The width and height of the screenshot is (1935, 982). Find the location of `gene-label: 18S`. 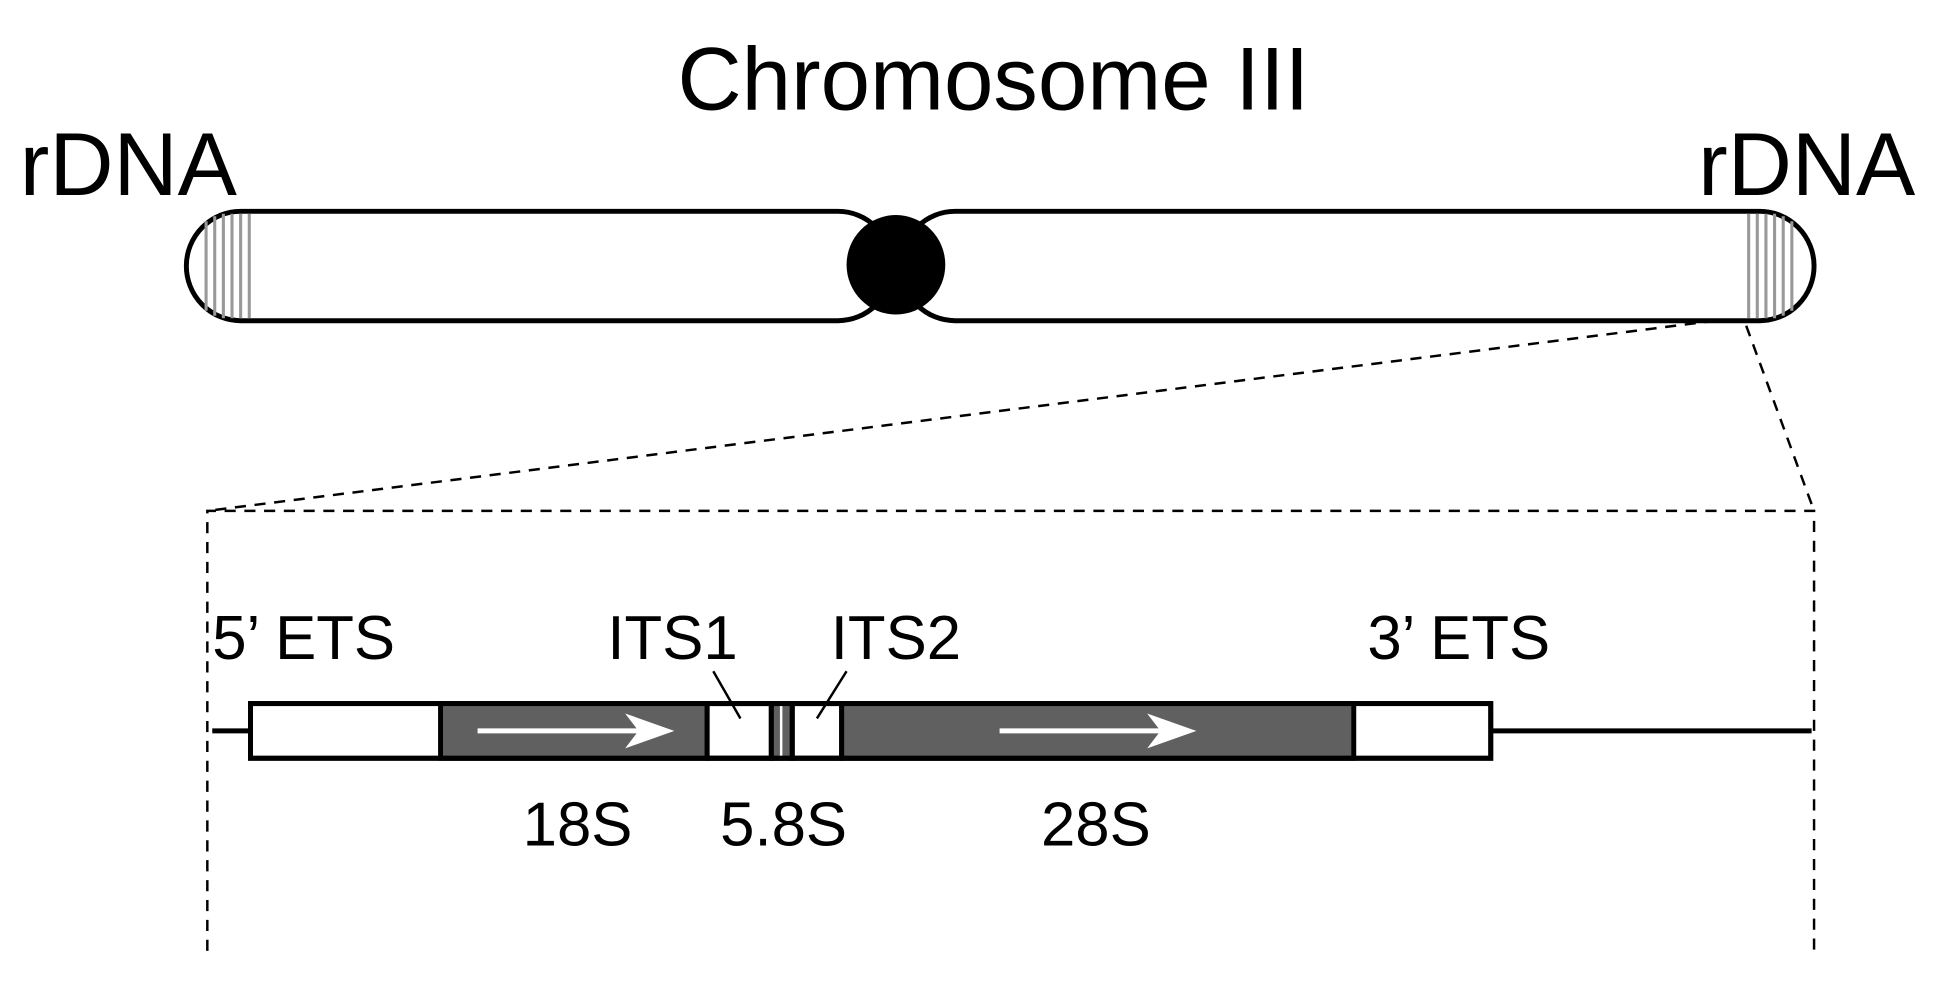

gene-label: 18S is located at coordinates (578, 824).